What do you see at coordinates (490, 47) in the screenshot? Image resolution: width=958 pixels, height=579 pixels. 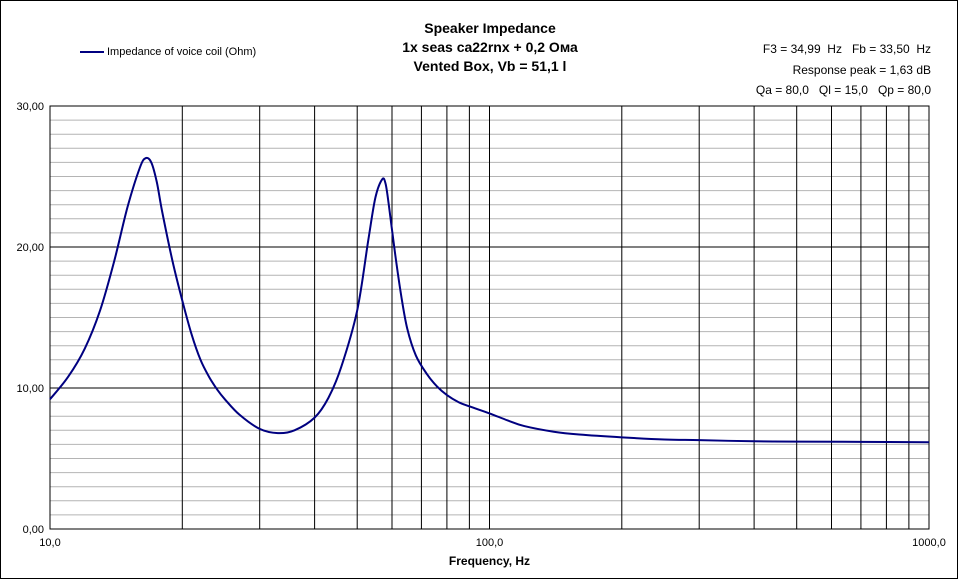 I see `chart-subtitle-driver: 1x seas ca22rnx + 0,2 Ома` at bounding box center [490, 47].